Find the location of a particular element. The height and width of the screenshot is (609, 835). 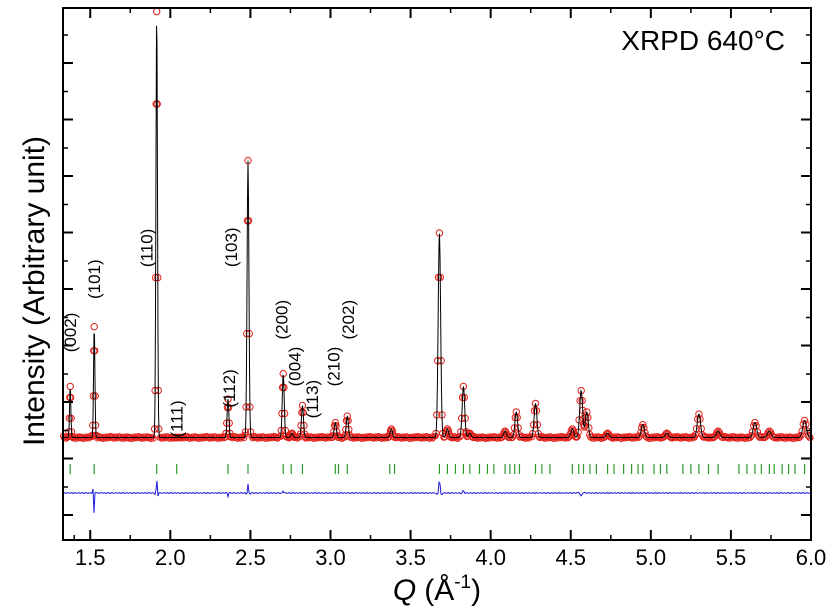

x-tick-label: 5.0 is located at coordinates (651, 557).